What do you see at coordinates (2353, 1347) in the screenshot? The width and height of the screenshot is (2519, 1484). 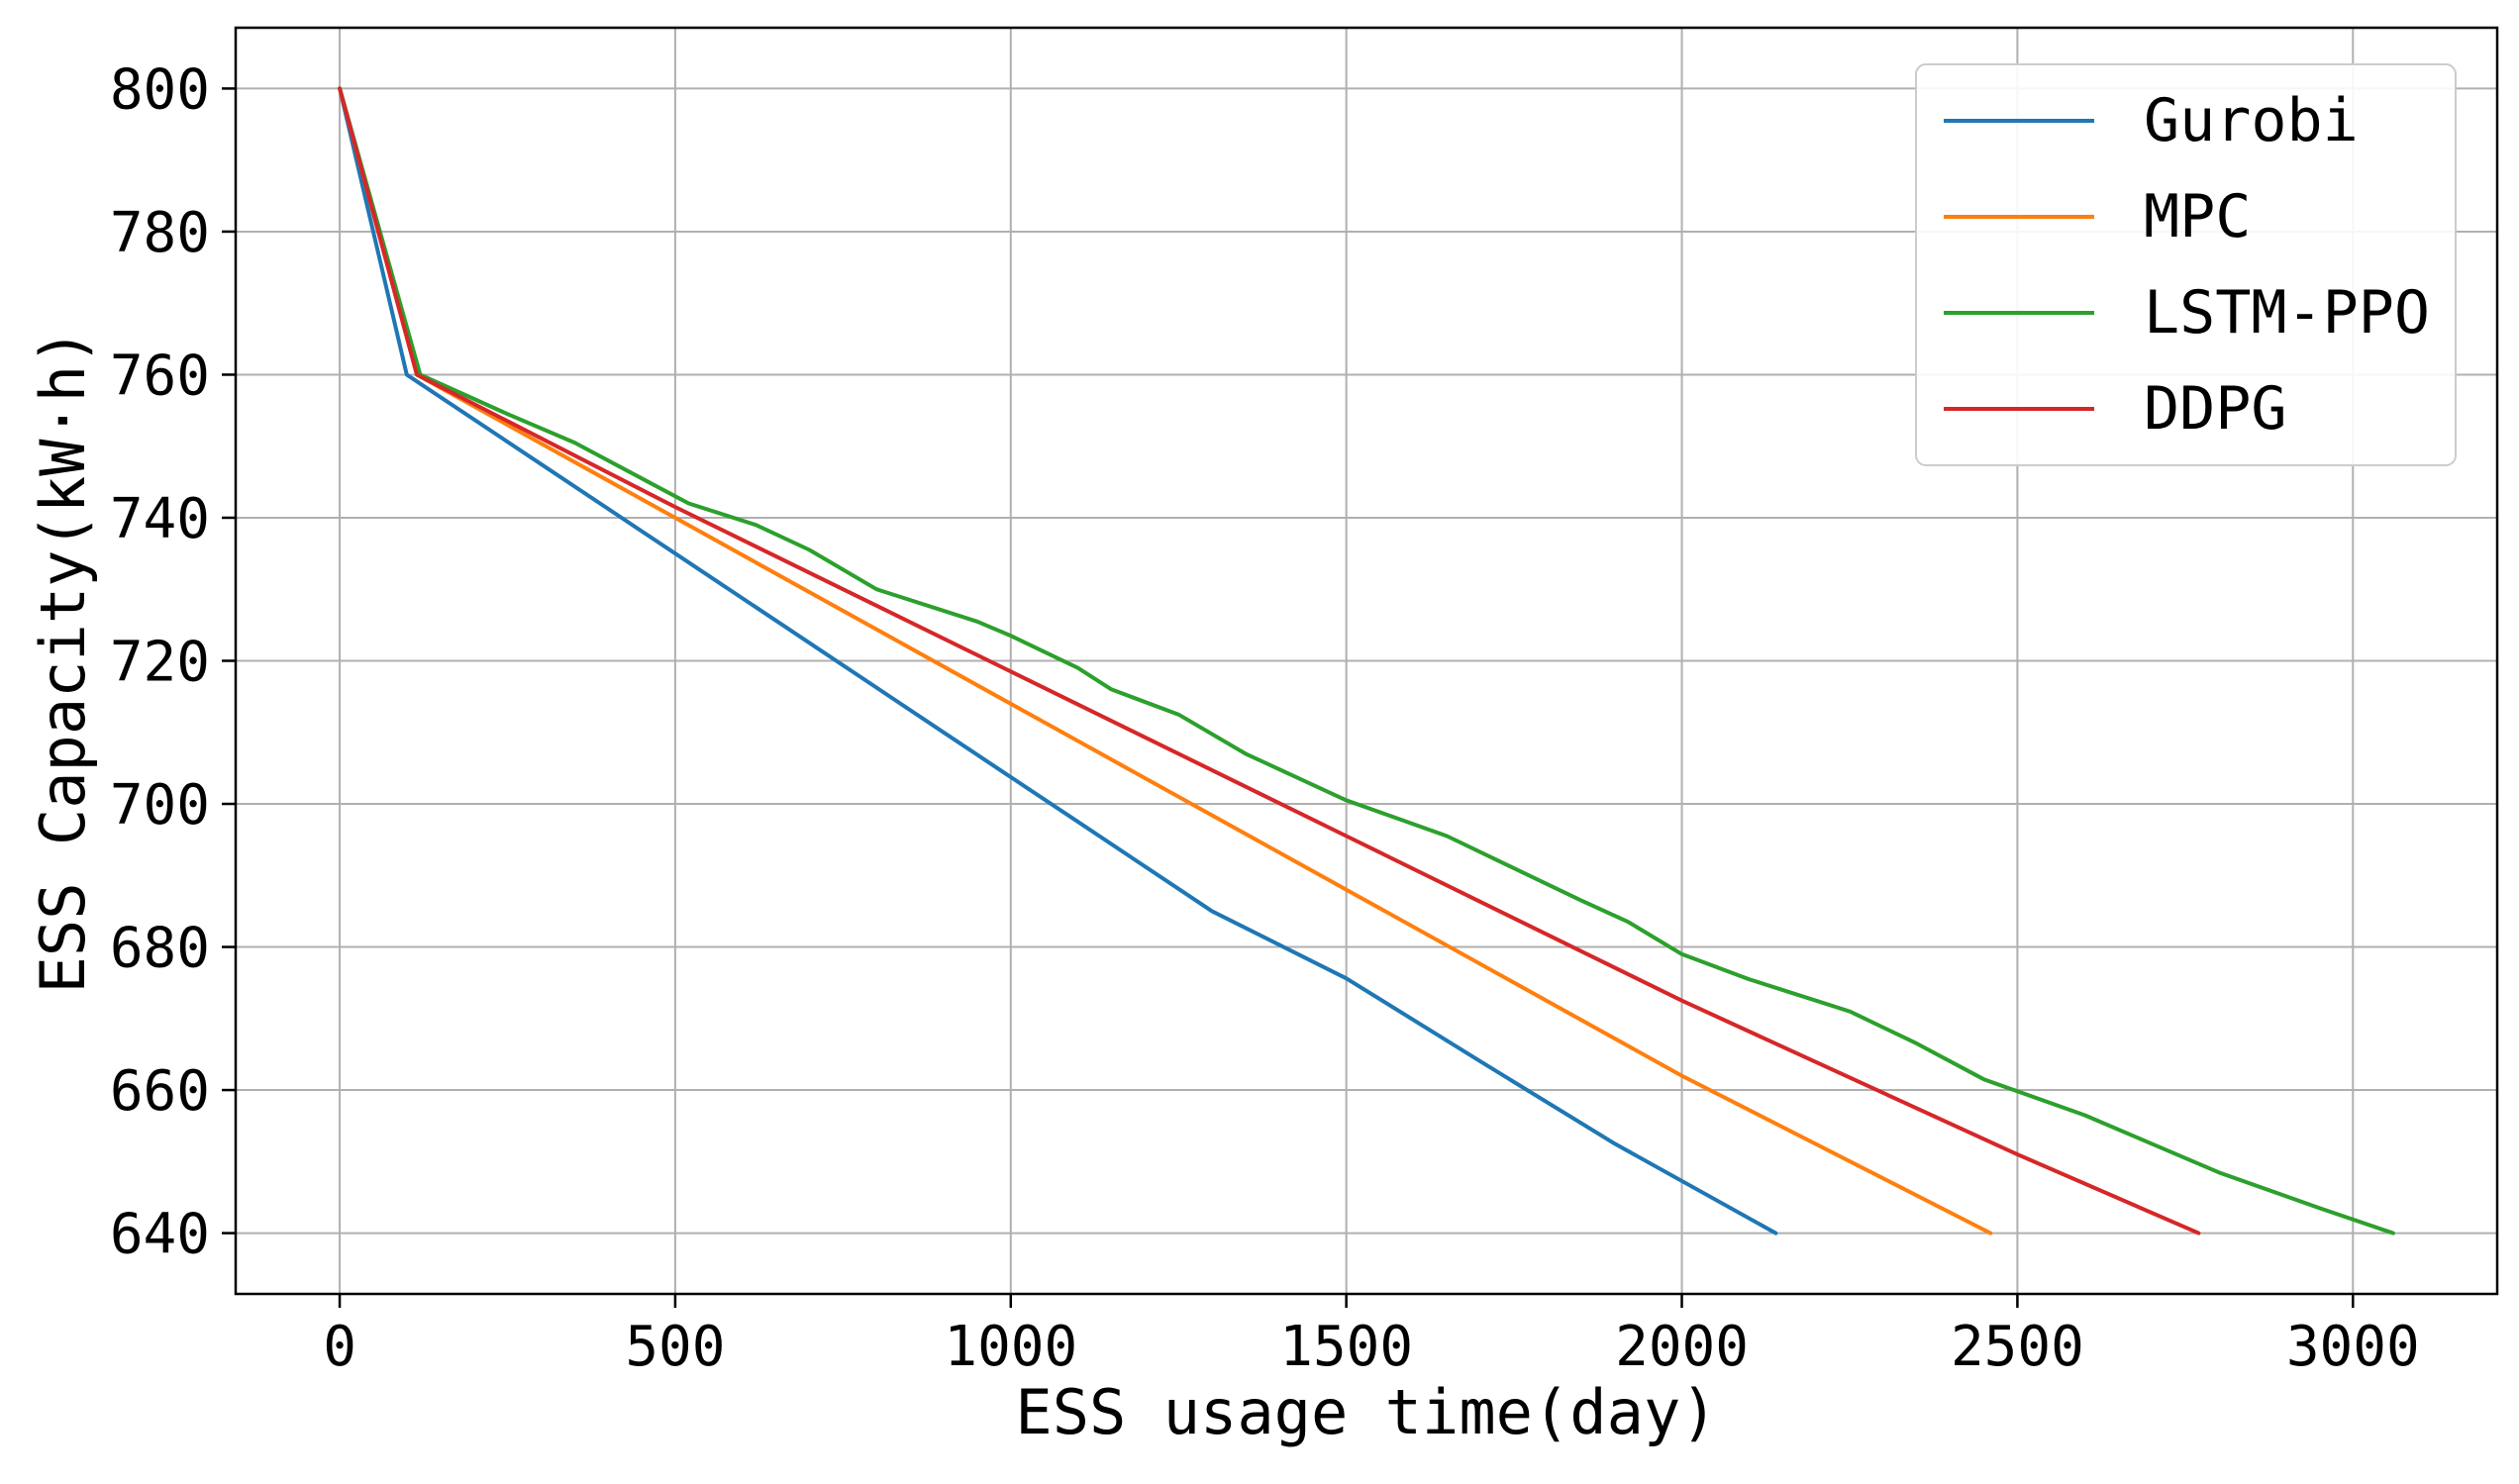 I see `x-tick-label: 3000` at bounding box center [2353, 1347].